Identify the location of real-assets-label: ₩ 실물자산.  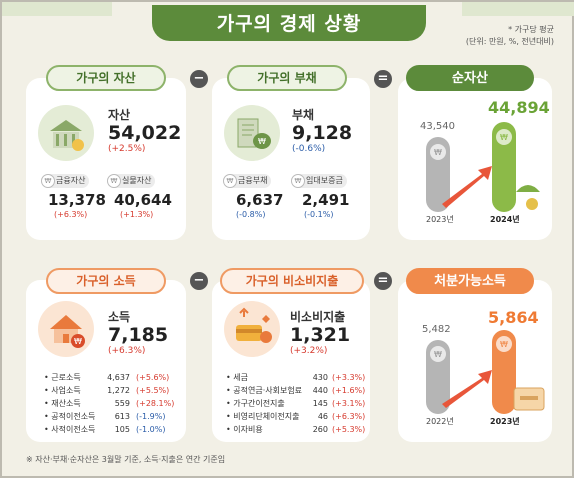
(131, 181).